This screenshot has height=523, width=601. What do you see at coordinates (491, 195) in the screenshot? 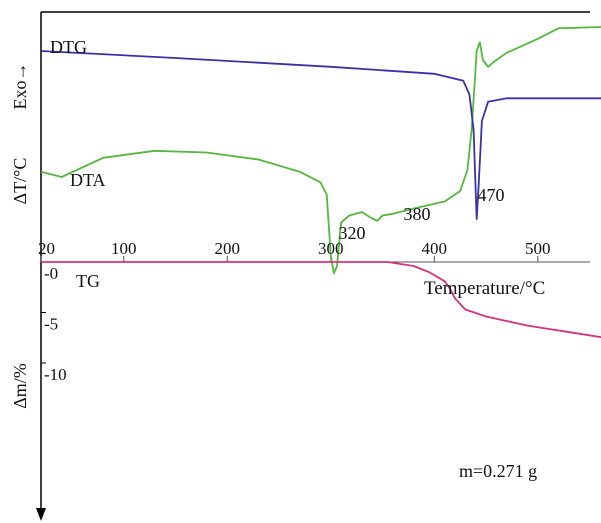
I see `peak-annotation-470: 470` at bounding box center [491, 195].